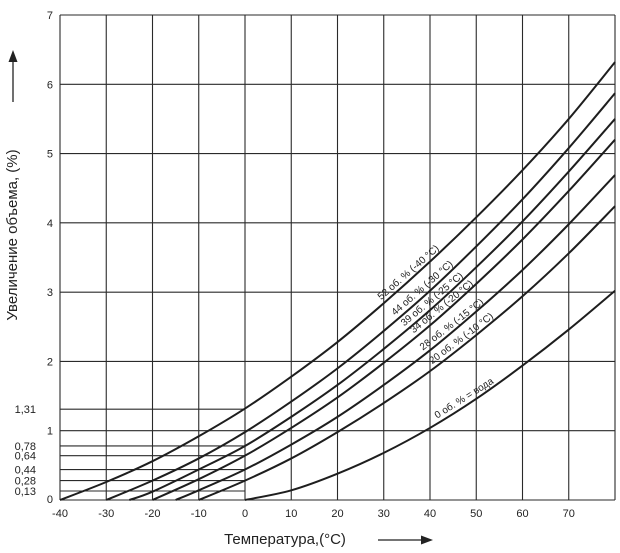 This screenshot has width=620, height=553. Describe the element at coordinates (50, 16) in the screenshot. I see `y-tick-label: 7` at that location.